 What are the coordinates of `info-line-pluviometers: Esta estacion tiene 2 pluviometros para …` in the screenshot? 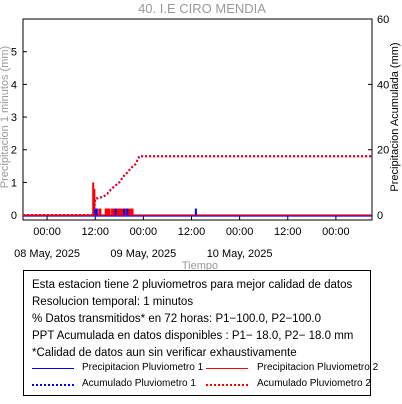 It's located at (192, 285).